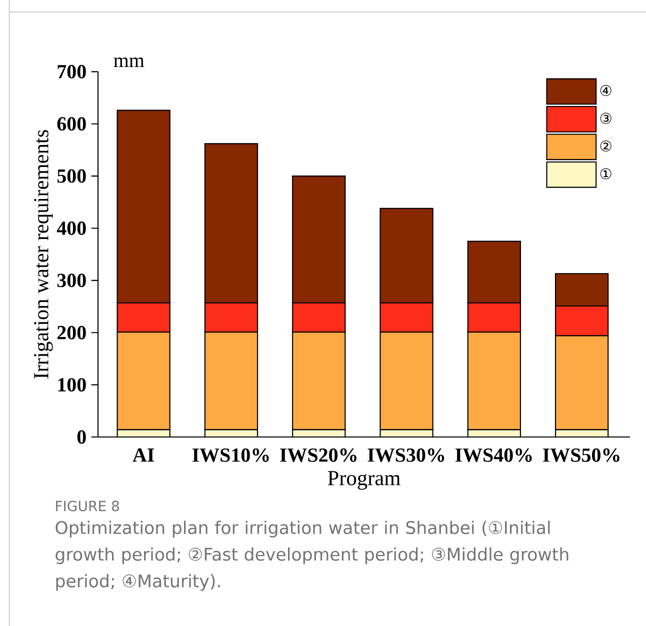 The height and width of the screenshot is (626, 646). I want to click on y-tick-label: 600, so click(71, 124).